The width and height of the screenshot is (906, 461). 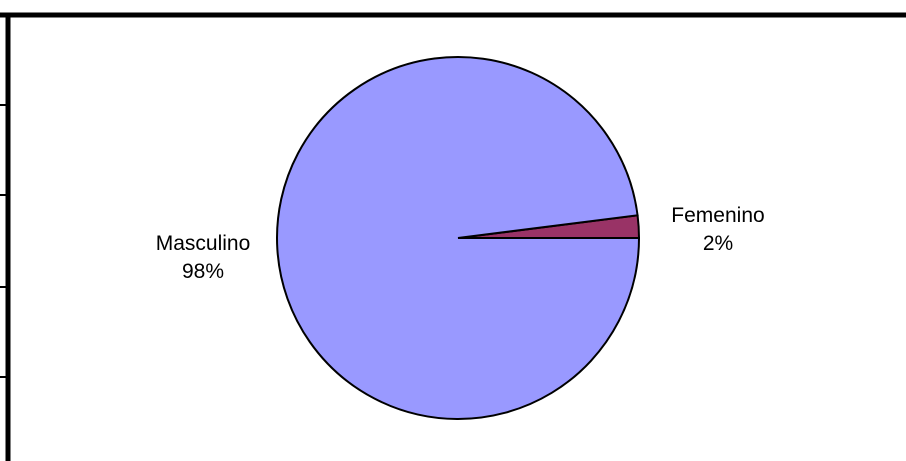 I want to click on slice-labels: Femenino 2% Masculino 98%, so click(x=460, y=243).